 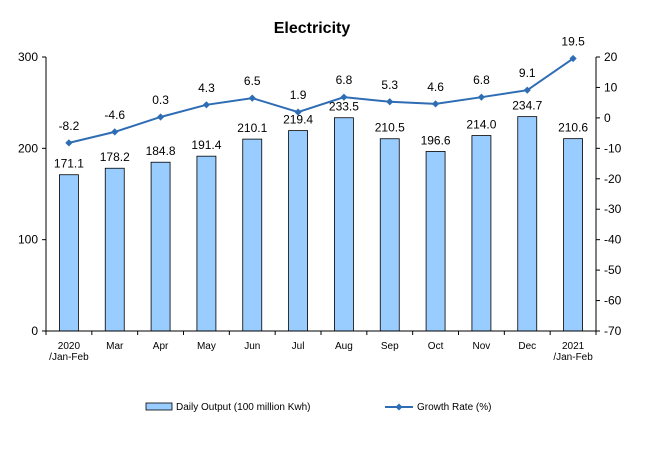 What do you see at coordinates (69, 346) in the screenshot?
I see `x-tick-label-line: 2020` at bounding box center [69, 346].